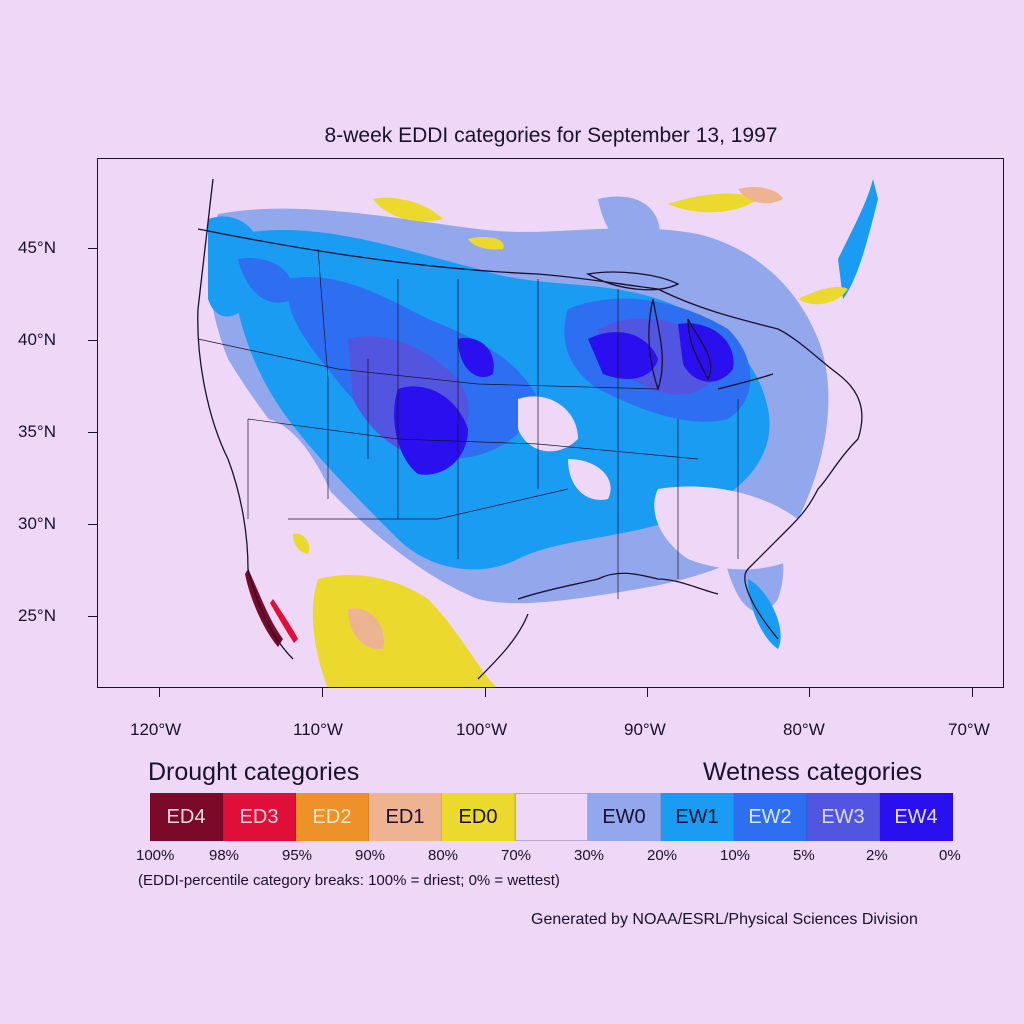 The width and height of the screenshot is (1024, 1024). What do you see at coordinates (37, 523) in the screenshot?
I see `lat-label: 30°N` at bounding box center [37, 523].